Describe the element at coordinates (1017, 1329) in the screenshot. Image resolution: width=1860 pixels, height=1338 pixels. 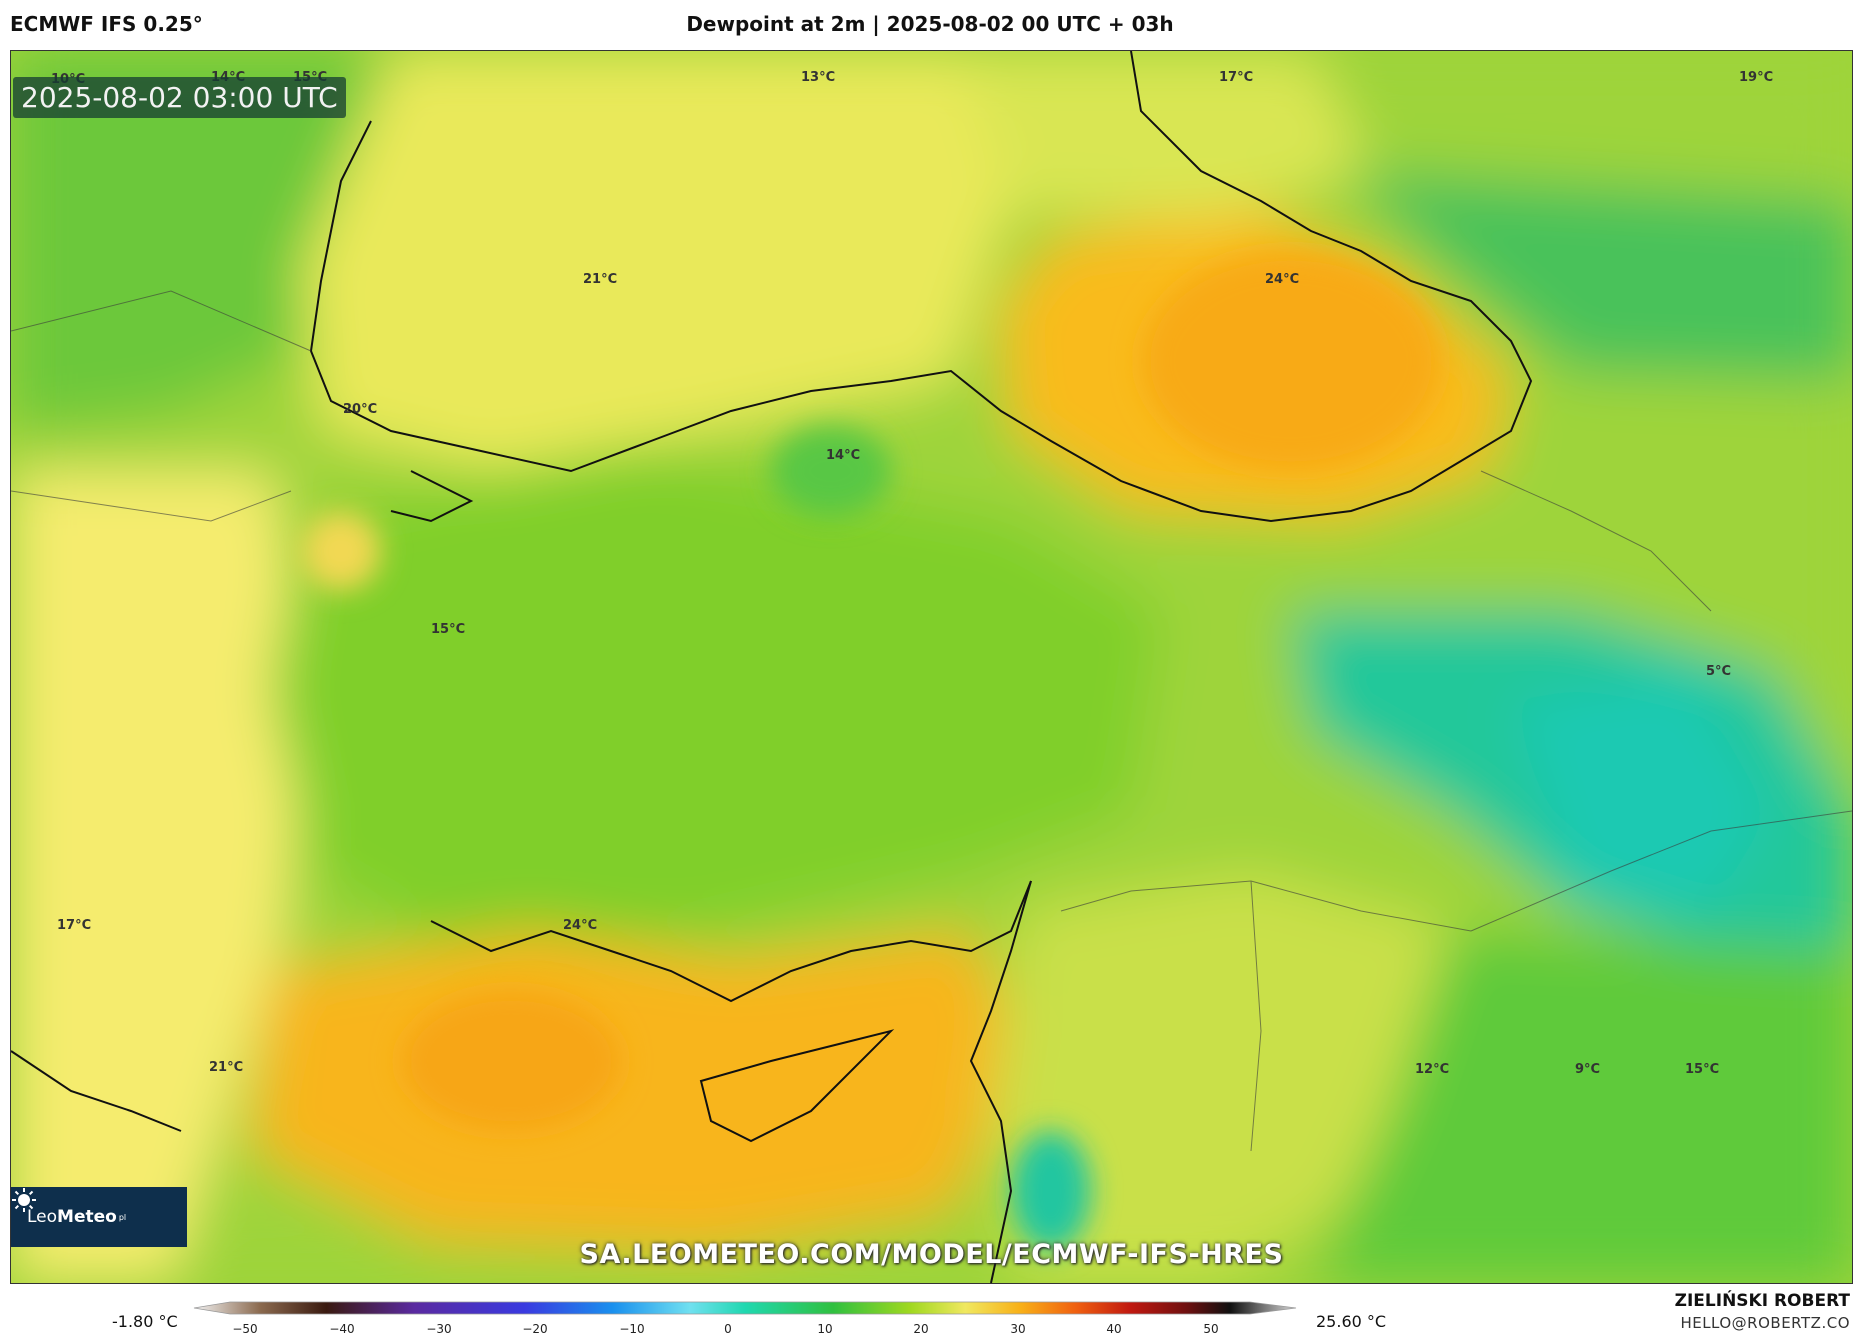
I see `scale-tick: 30` at that location.